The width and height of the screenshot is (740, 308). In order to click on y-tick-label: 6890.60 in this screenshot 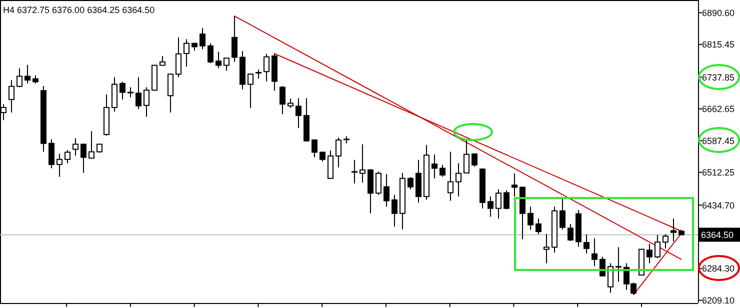, I will do `click(718, 13)`.